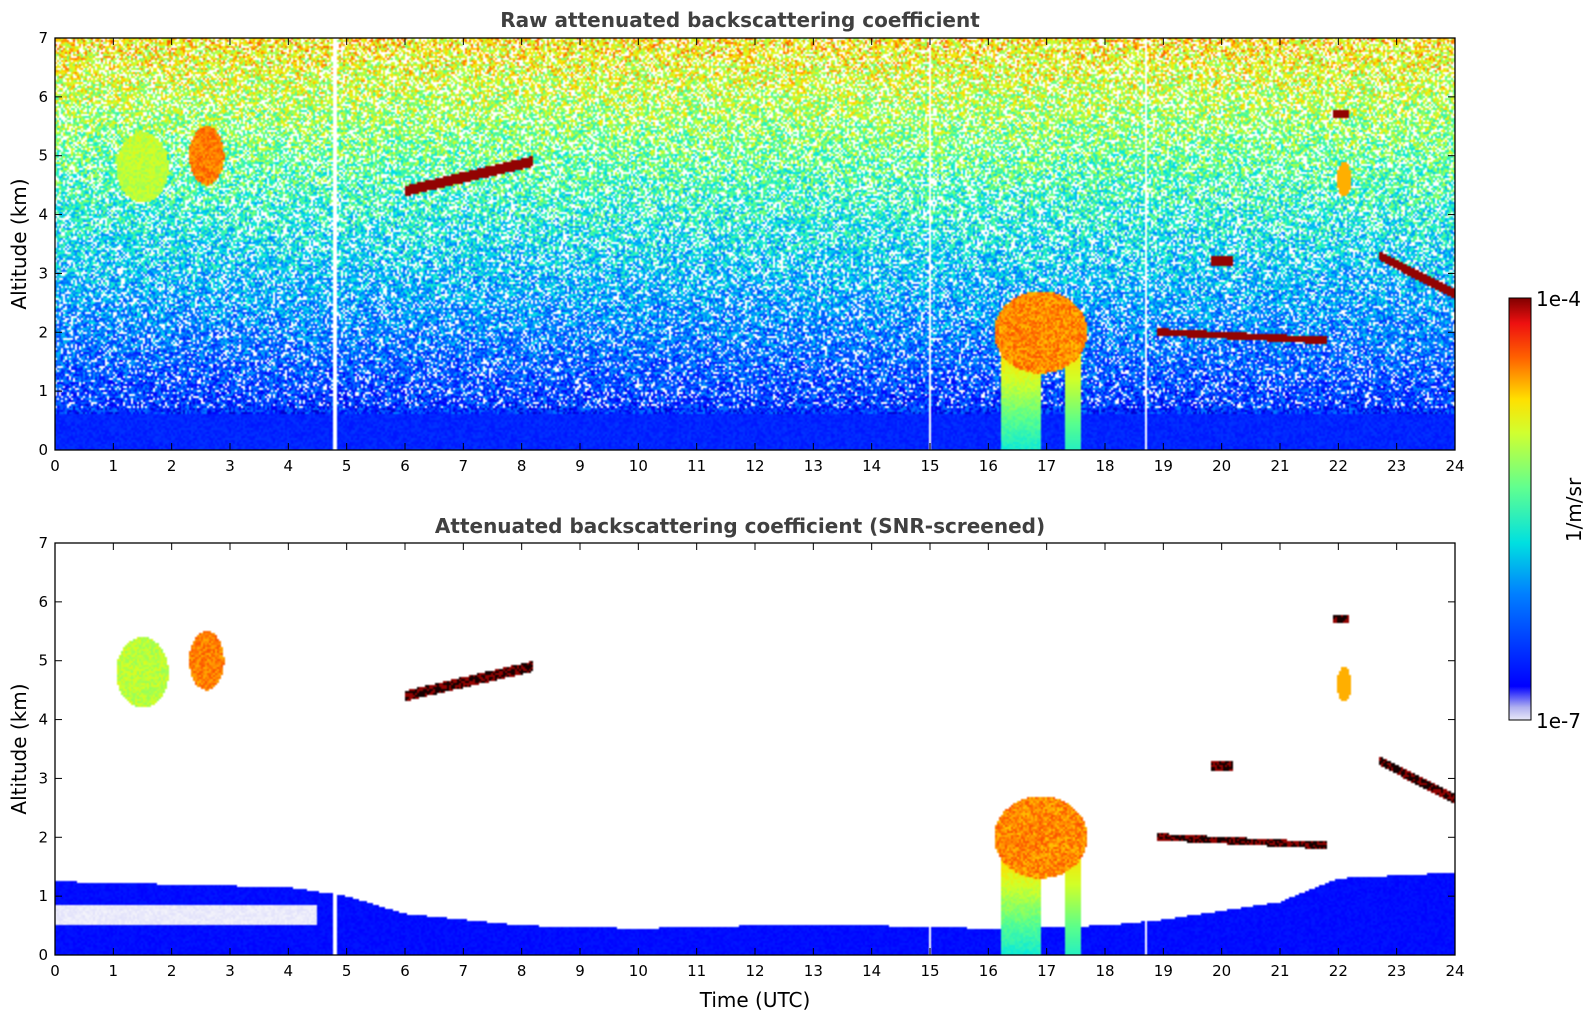 The height and width of the screenshot is (1020, 1595). I want to click on bottom-xlabel: Time (UTC), so click(755, 1000).